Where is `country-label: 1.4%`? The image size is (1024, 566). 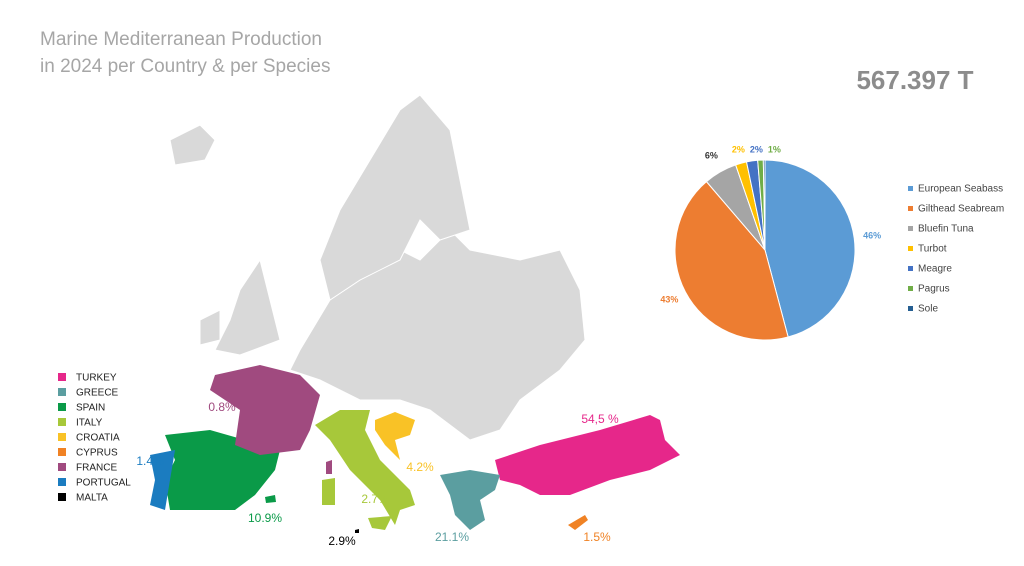
country-label: 1.4% is located at coordinates (150, 461).